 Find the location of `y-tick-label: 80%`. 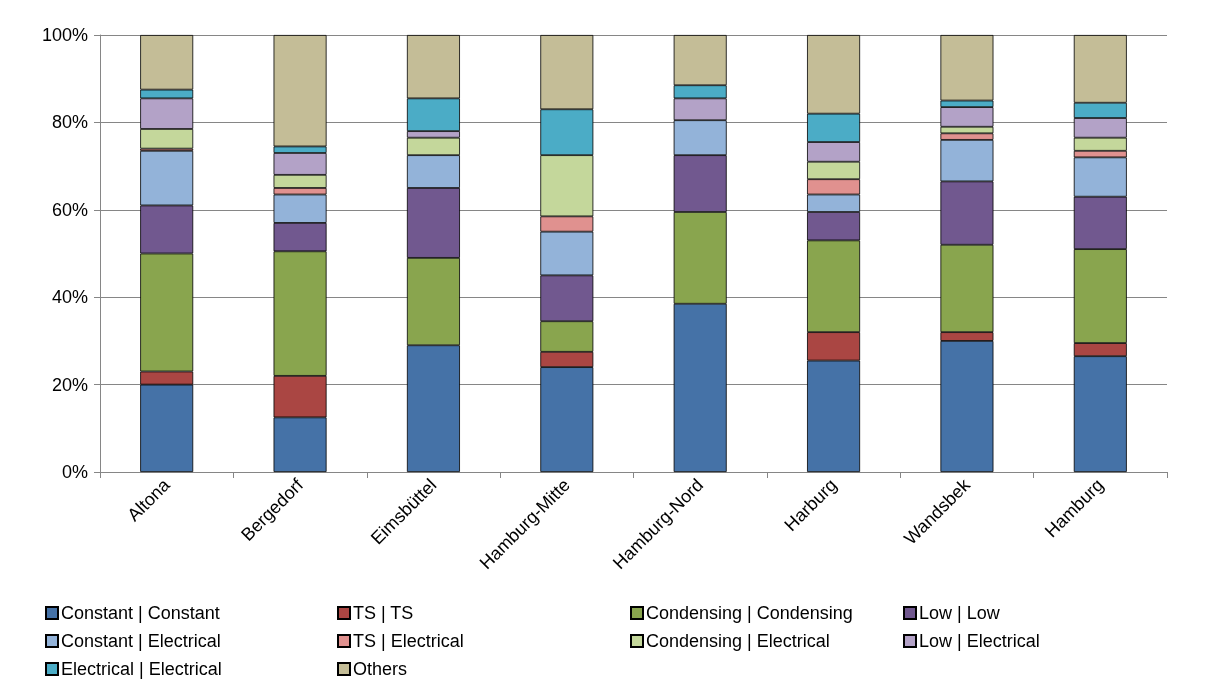

y-tick-label: 80% is located at coordinates (69, 122).